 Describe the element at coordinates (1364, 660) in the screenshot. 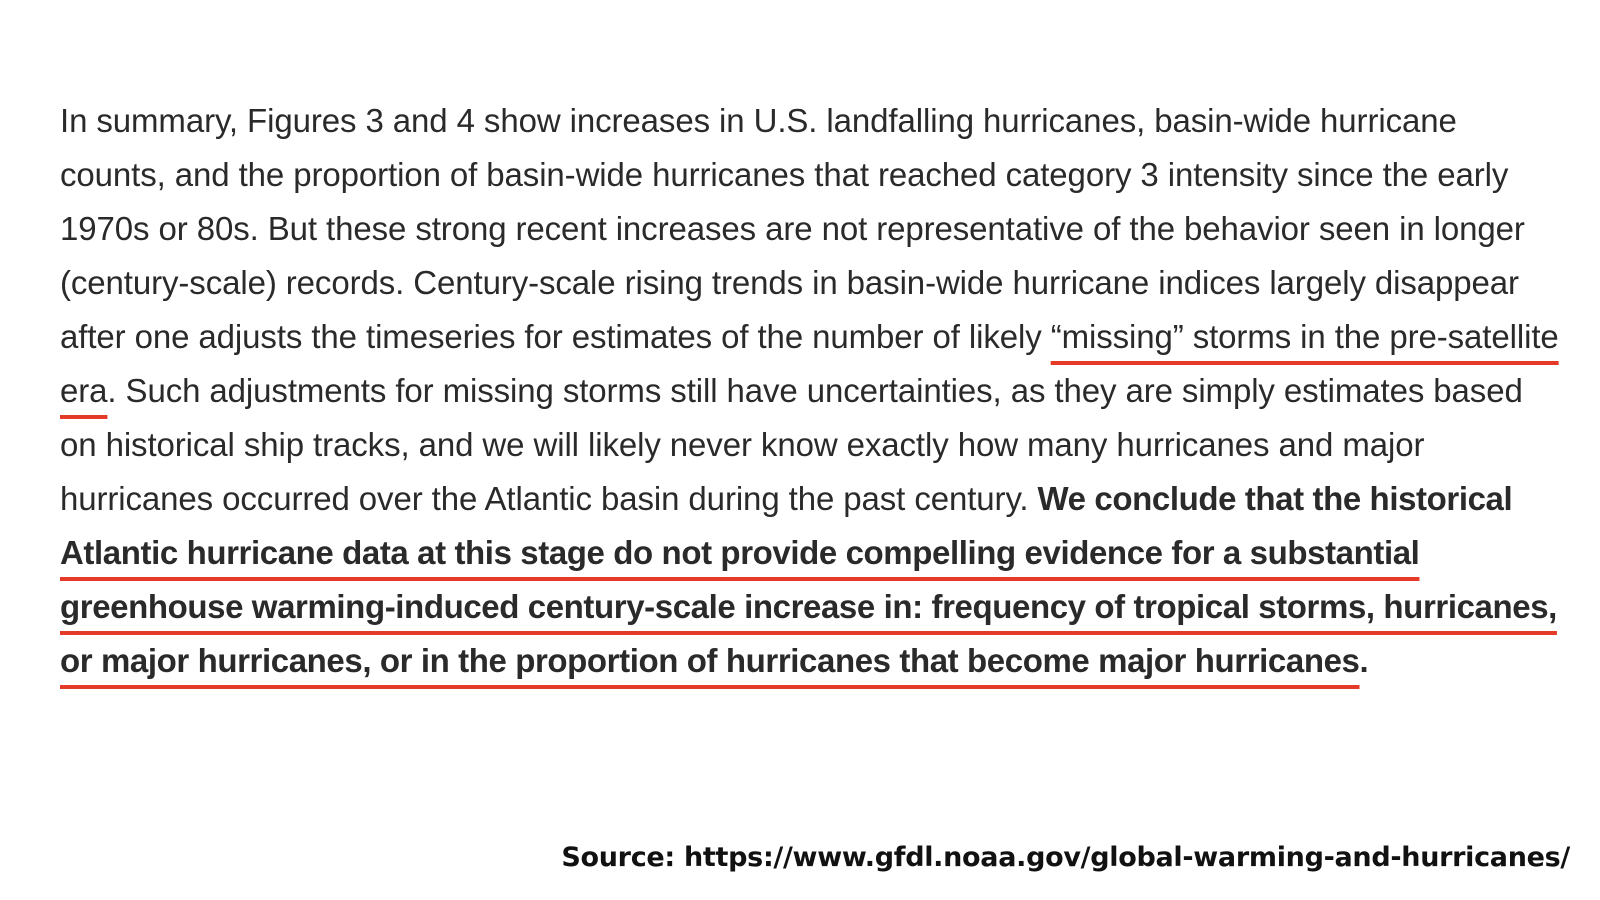

I see `conclusion-end: .` at that location.